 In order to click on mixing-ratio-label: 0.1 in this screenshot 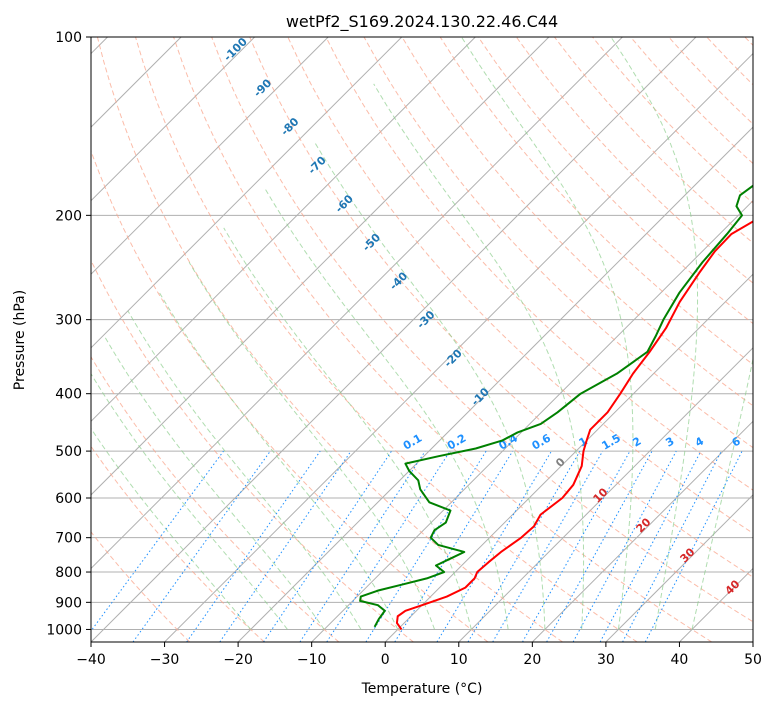, I will do `click(412, 442)`.